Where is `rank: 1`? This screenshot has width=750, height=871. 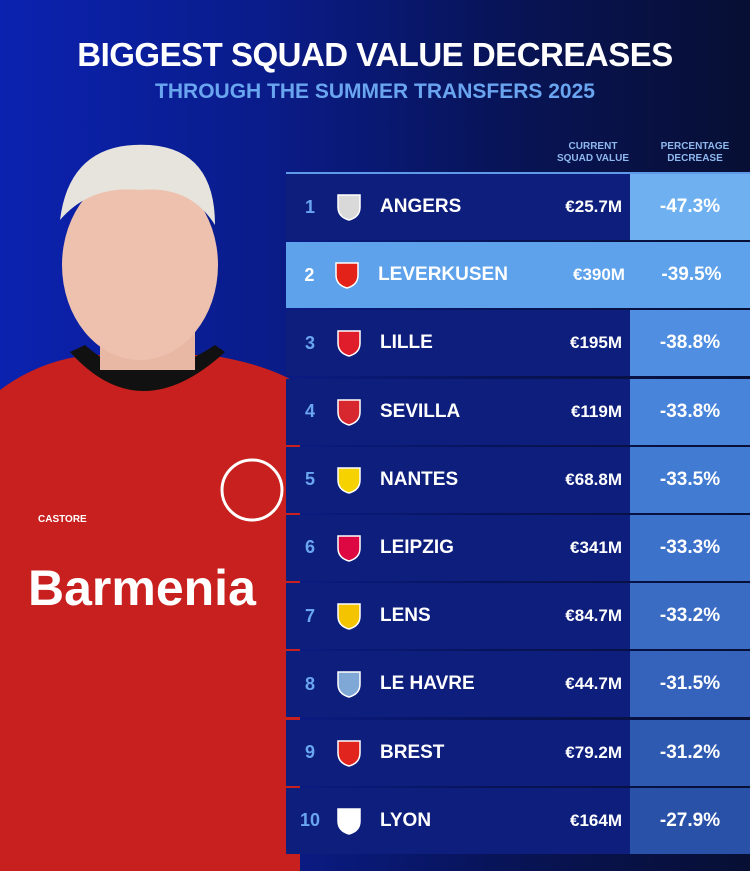
rank: 1 is located at coordinates (309, 206).